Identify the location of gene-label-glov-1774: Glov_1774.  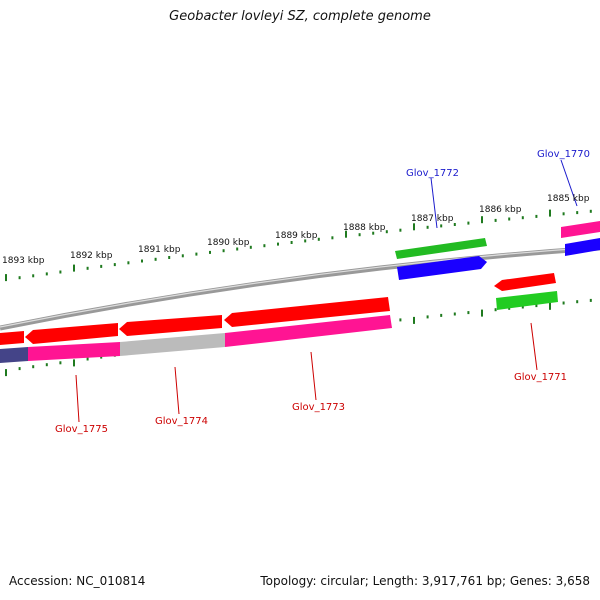
(181, 421).